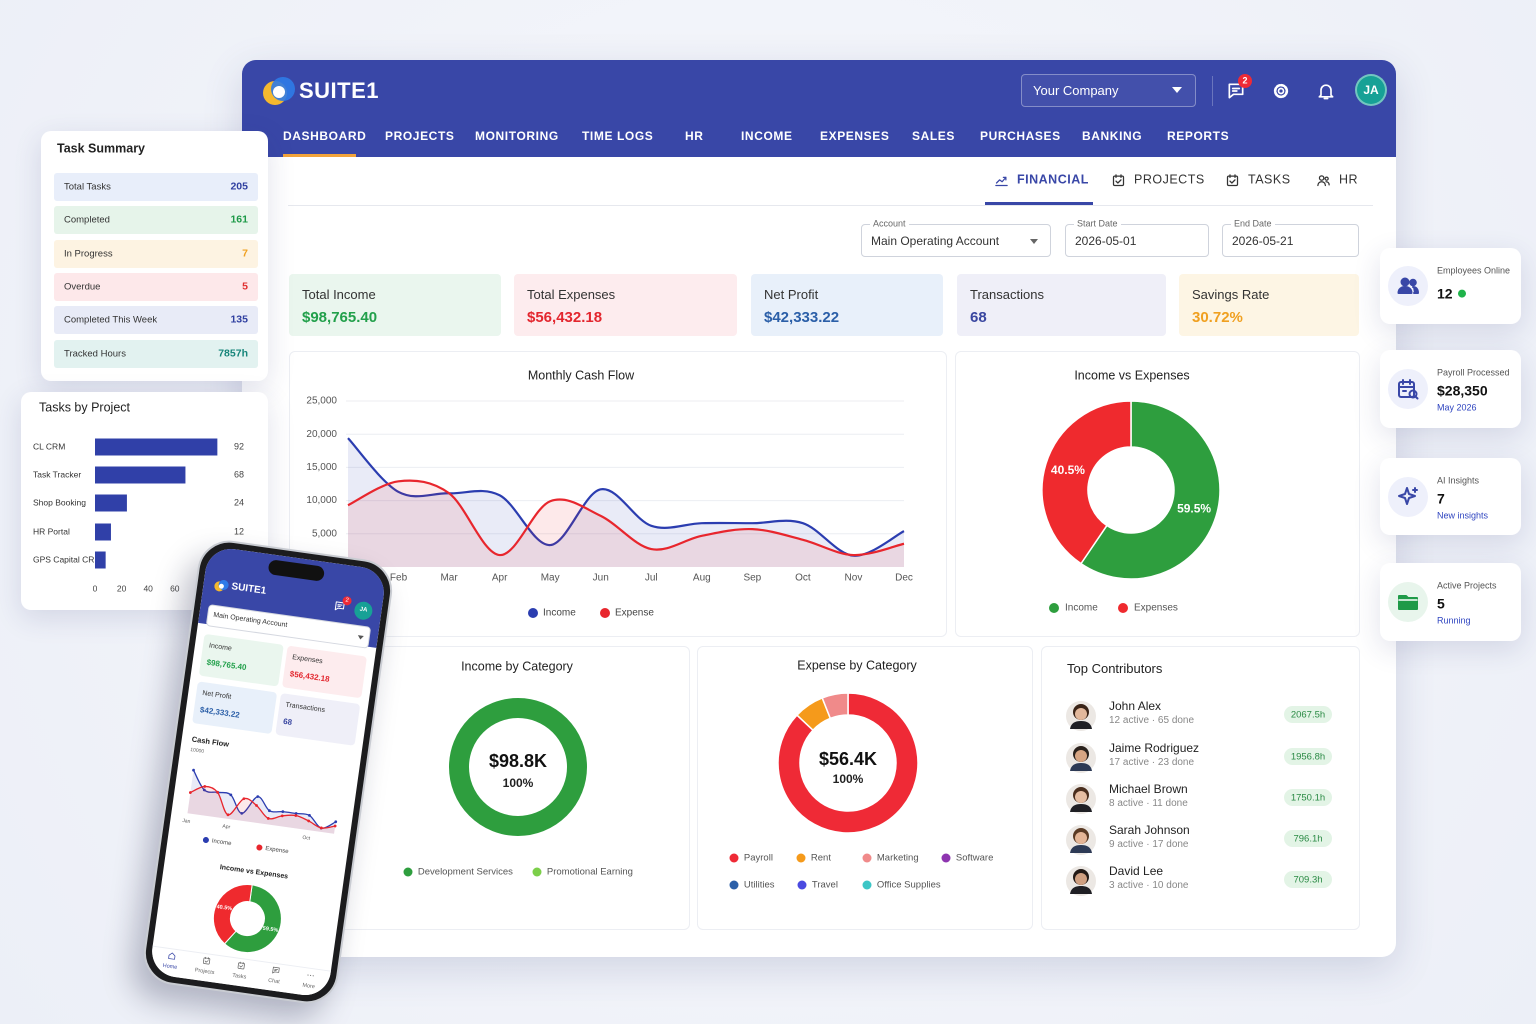  Describe the element at coordinates (1474, 270) in the screenshot. I see `stat-label: Employees Online` at that location.